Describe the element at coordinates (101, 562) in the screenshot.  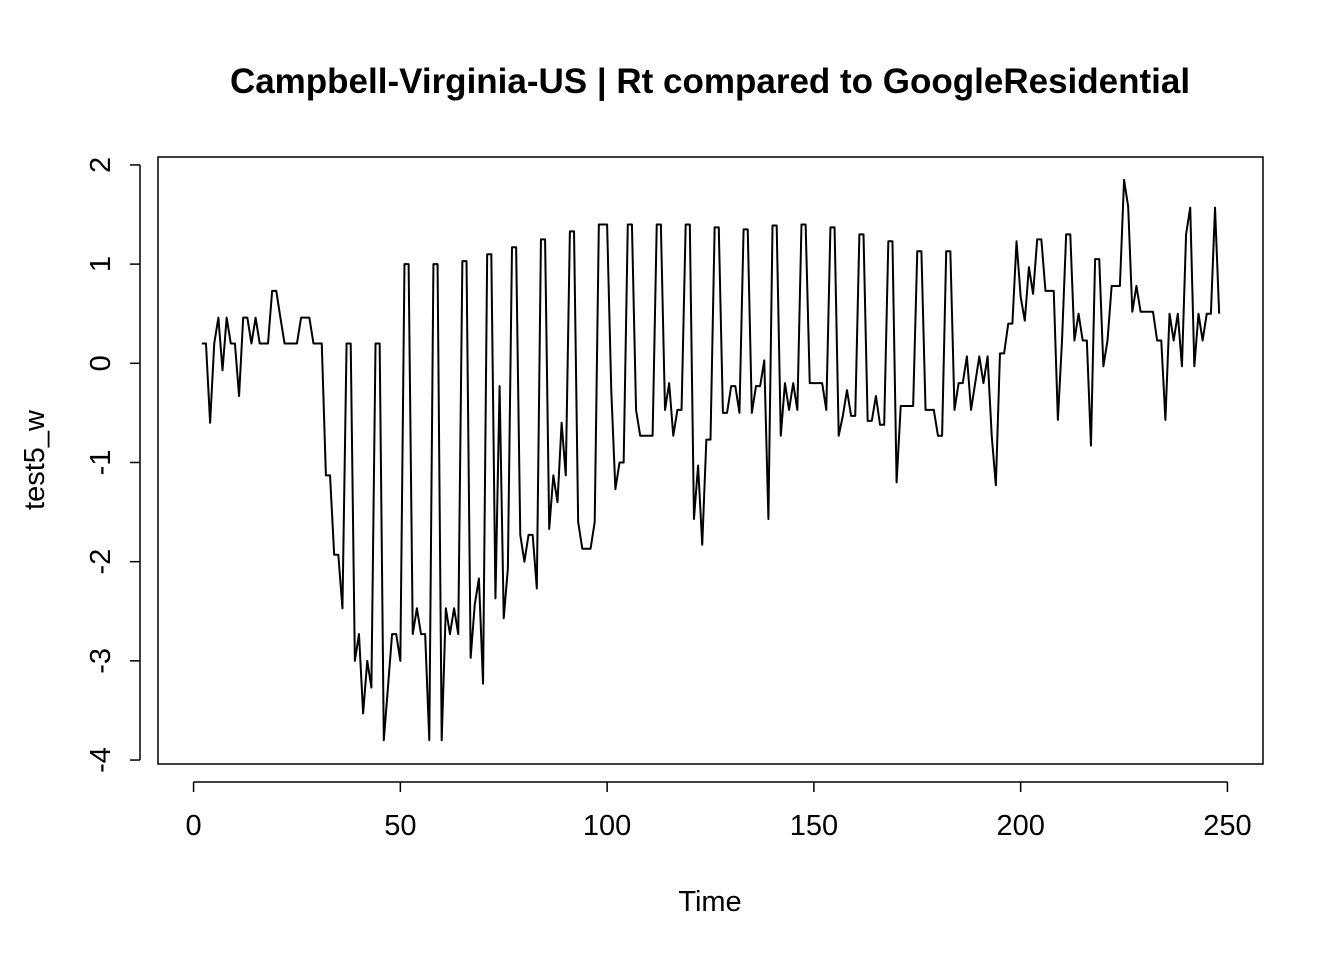
I see `y-tick-label: -2` at that location.